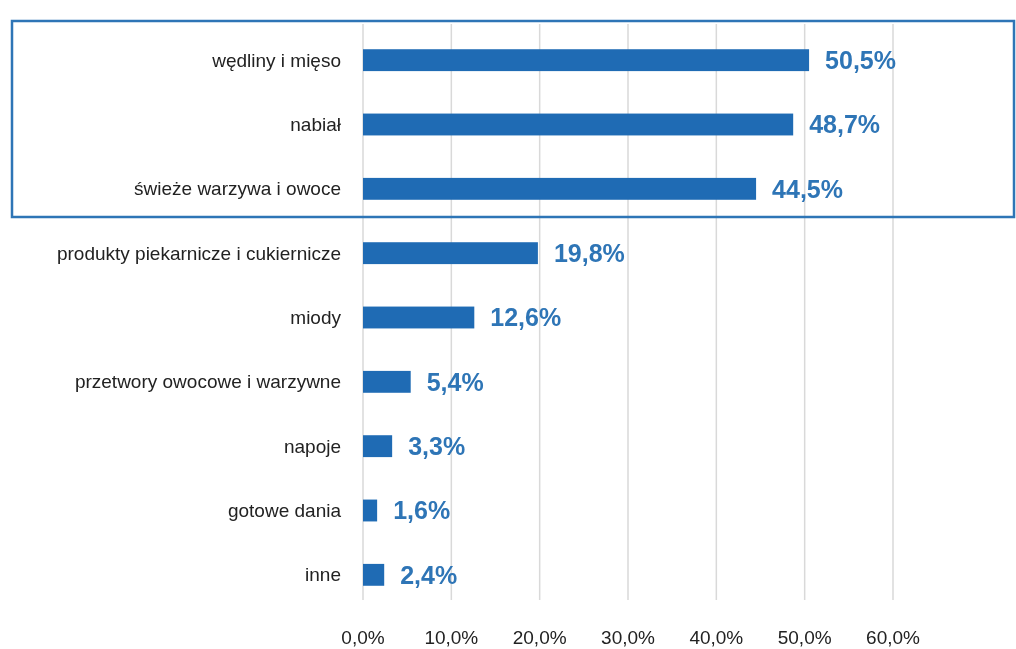  What do you see at coordinates (526, 317) in the screenshot?
I see `data-label: 12,6%` at bounding box center [526, 317].